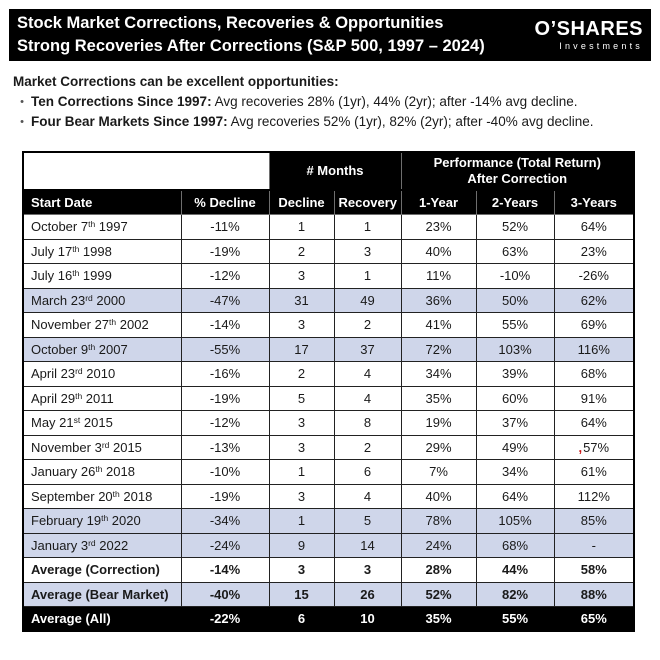 This screenshot has height=660, width=660. I want to click on return-3y-cell: 85%, so click(594, 521).